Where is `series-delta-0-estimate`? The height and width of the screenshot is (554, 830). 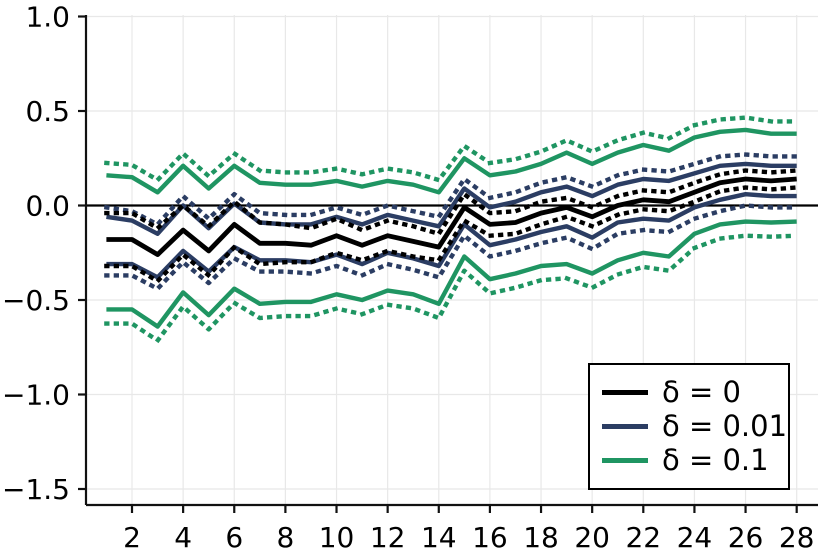 series-delta-0-estimate is located at coordinates (451, 217).